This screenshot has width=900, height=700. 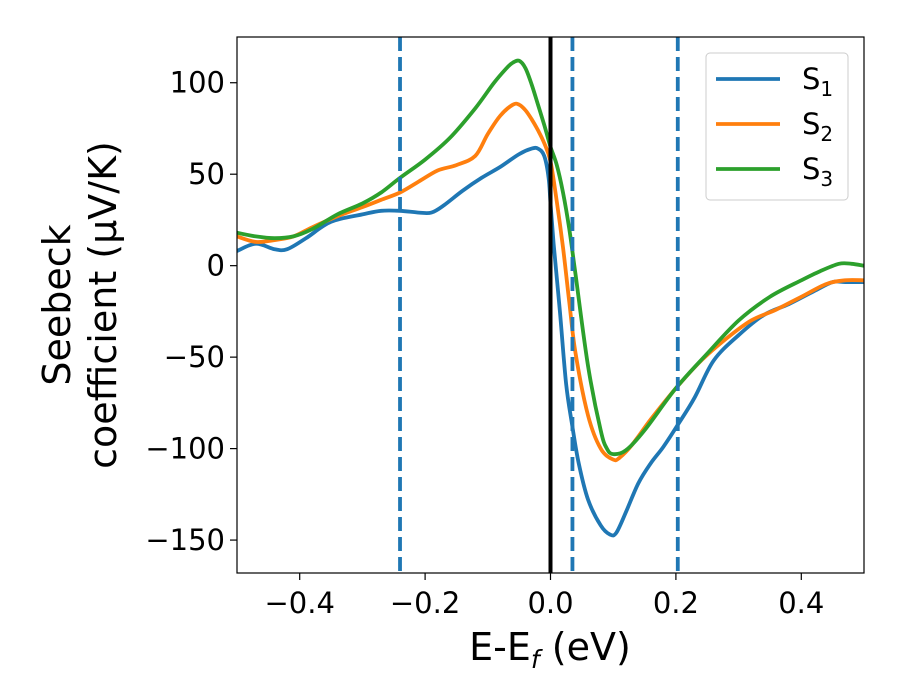 What do you see at coordinates (826, 89) in the screenshot?
I see `legend-label-subscript: 1` at bounding box center [826, 89].